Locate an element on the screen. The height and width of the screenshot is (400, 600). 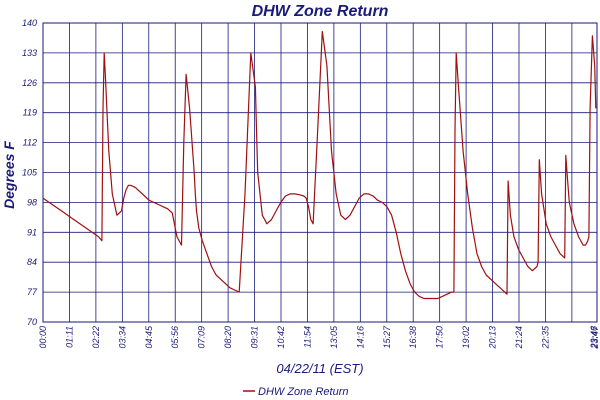
x-tick-label: 11:54 is located at coordinates (307, 337).